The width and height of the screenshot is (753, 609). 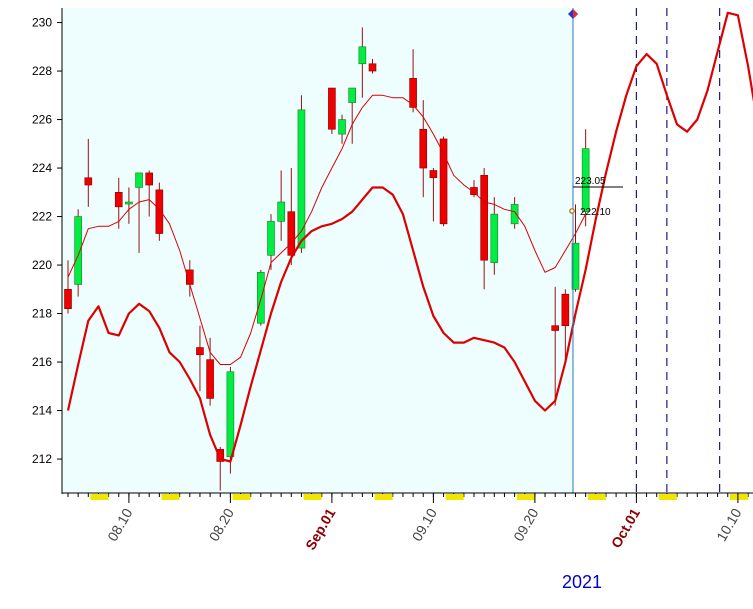 I want to click on y-tick-label: 226, so click(x=42, y=120).